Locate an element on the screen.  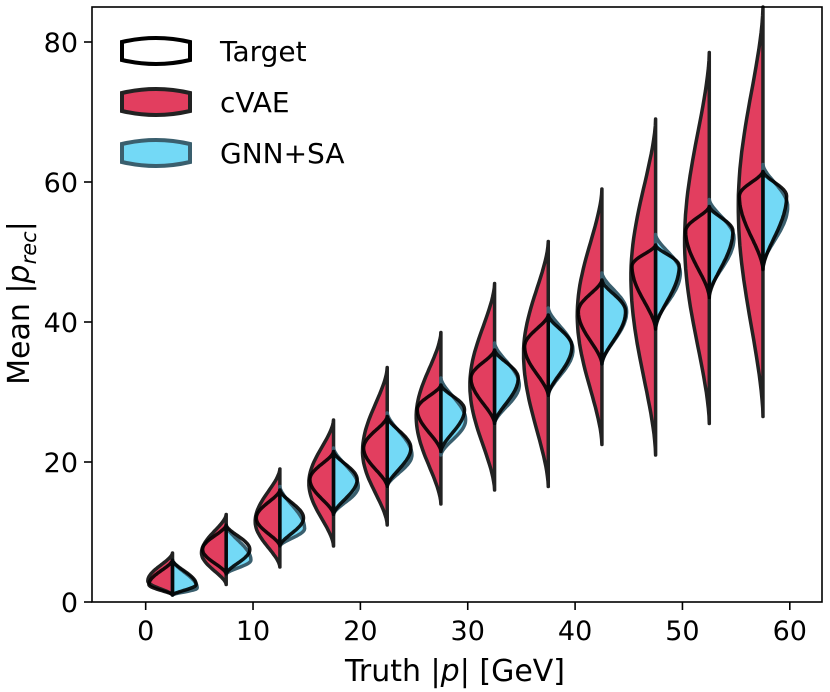
legend-label-target: Target is located at coordinates (263, 51).